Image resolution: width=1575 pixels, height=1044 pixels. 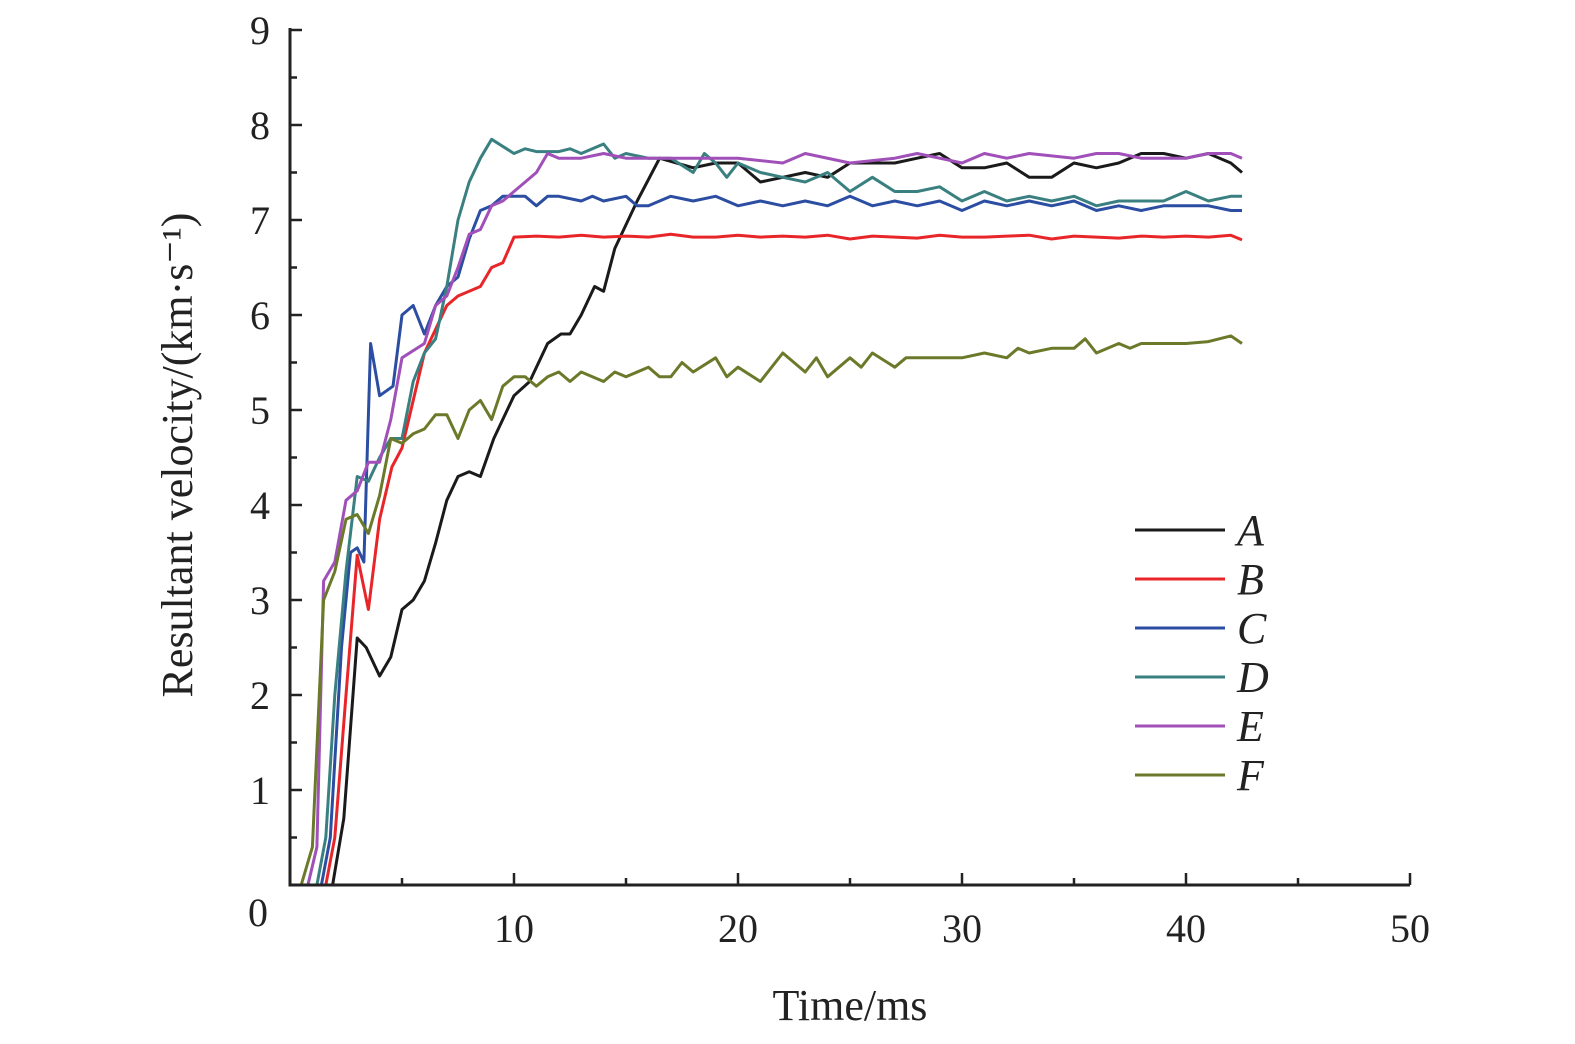 I want to click on x-tick-label: 10, so click(x=514, y=928).